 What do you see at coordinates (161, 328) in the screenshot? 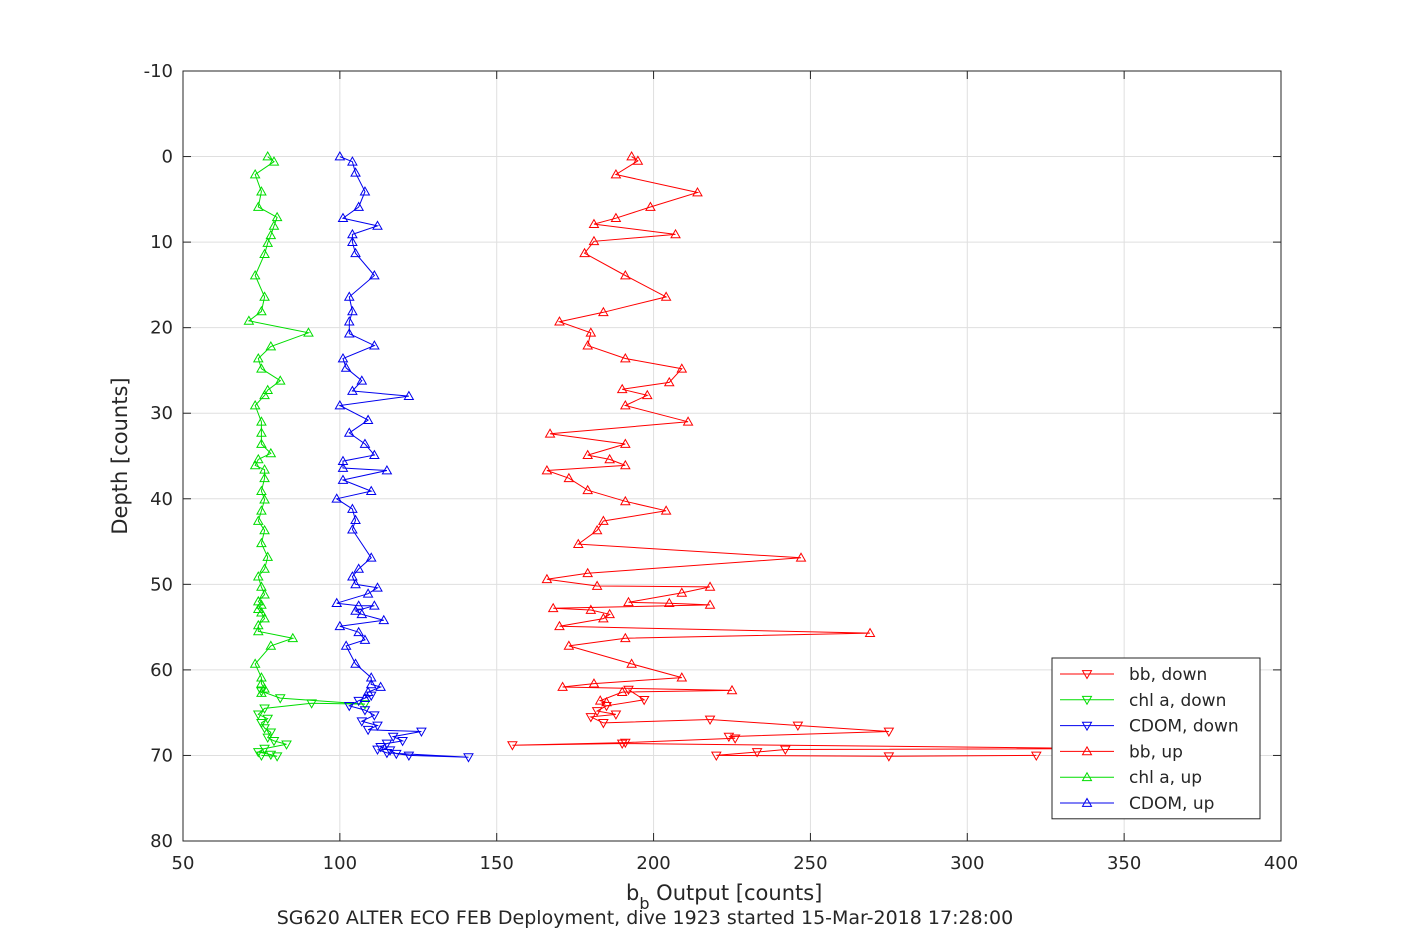
I see `y-tick-label: 20` at bounding box center [161, 328].